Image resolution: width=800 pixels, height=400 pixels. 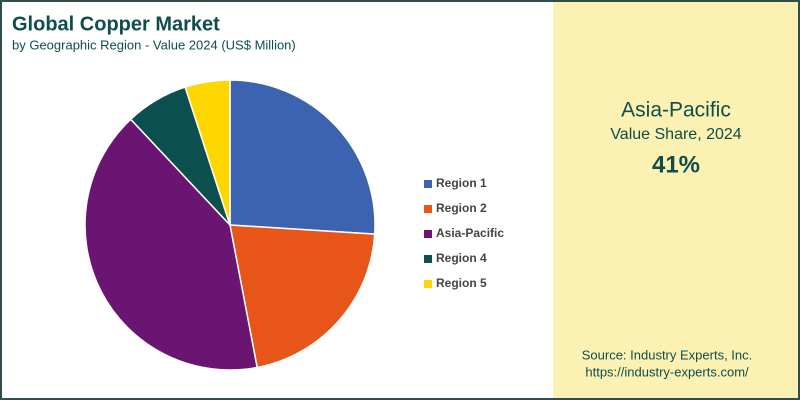 What do you see at coordinates (667, 354) in the screenshot?
I see `source: Source: Industry Experts, Inc.` at bounding box center [667, 354].